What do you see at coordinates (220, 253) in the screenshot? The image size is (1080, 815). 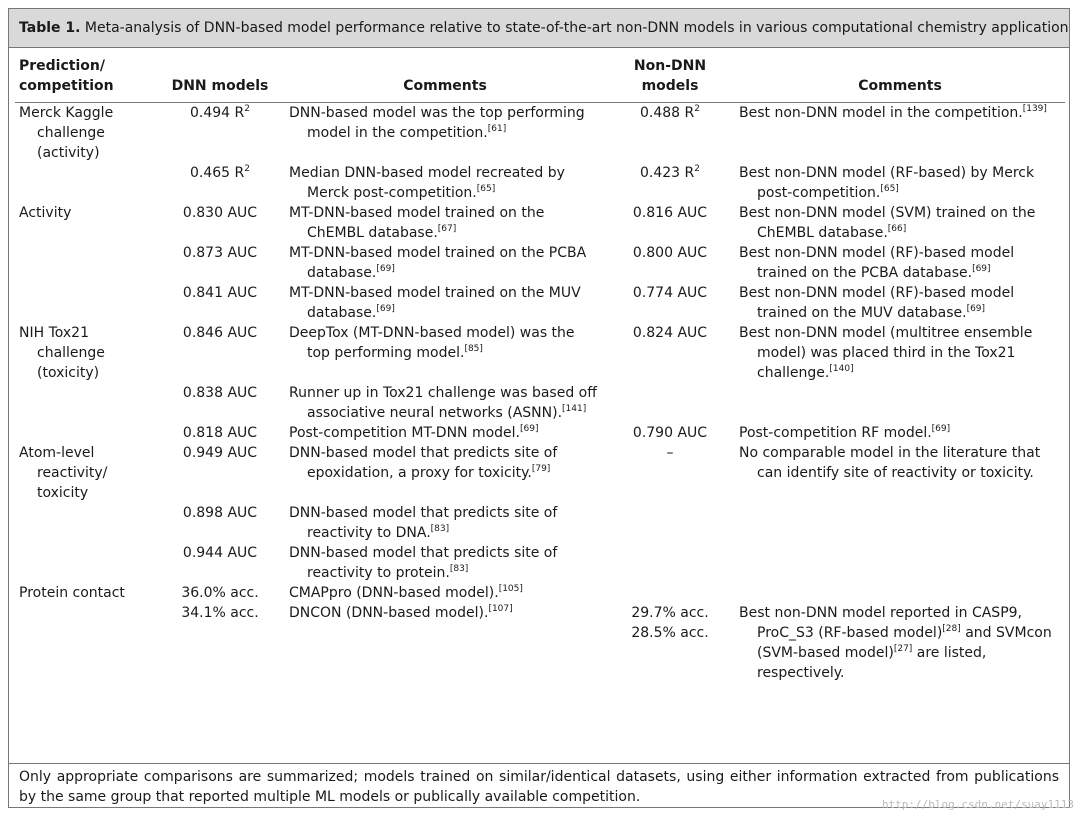 I see `cell-text: 0.873 AUC` at bounding box center [220, 253].